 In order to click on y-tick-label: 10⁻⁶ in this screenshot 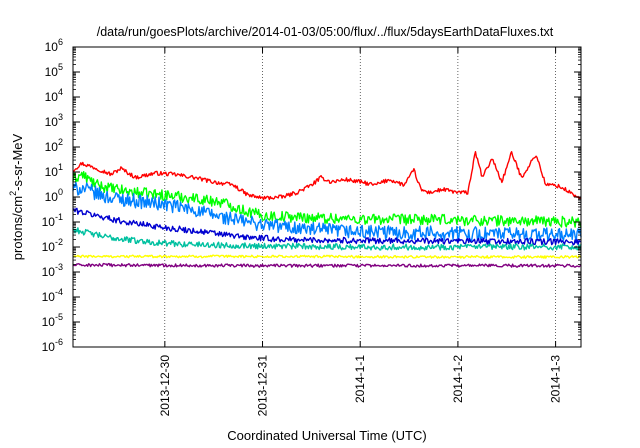, I will do `click(52, 345)`.